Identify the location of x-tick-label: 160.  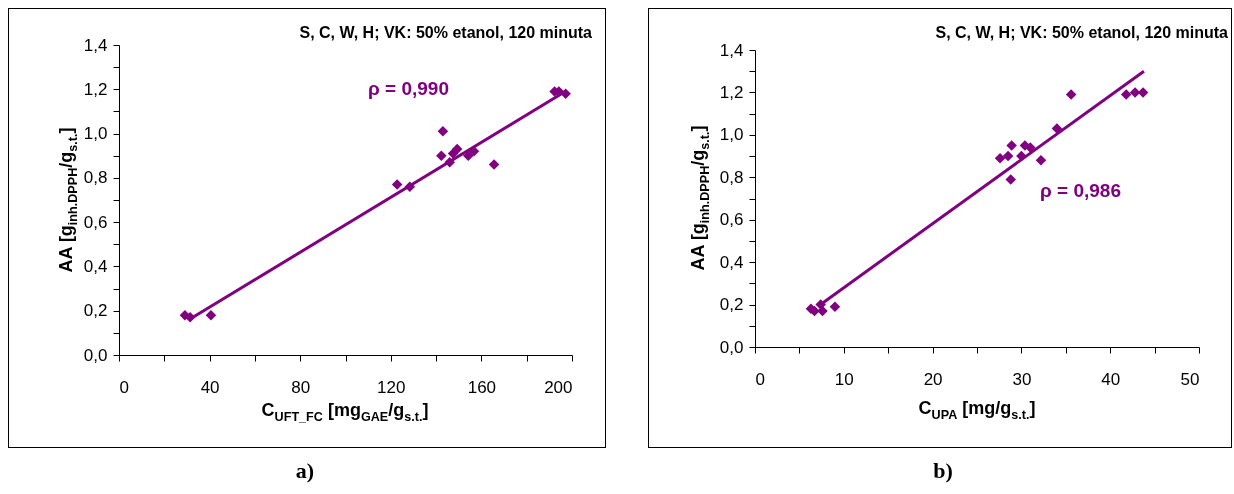
(482, 387).